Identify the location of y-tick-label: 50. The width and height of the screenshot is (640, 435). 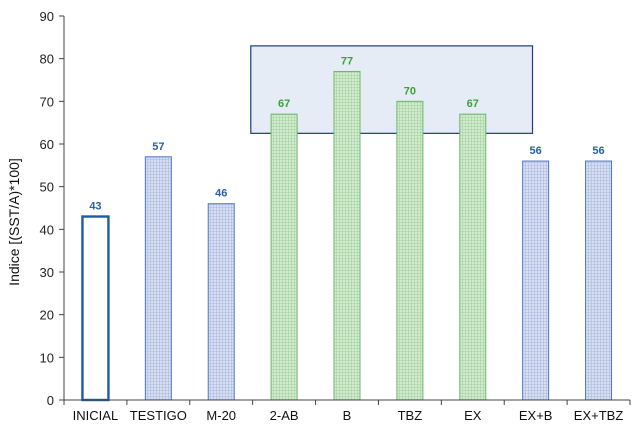
(47, 187).